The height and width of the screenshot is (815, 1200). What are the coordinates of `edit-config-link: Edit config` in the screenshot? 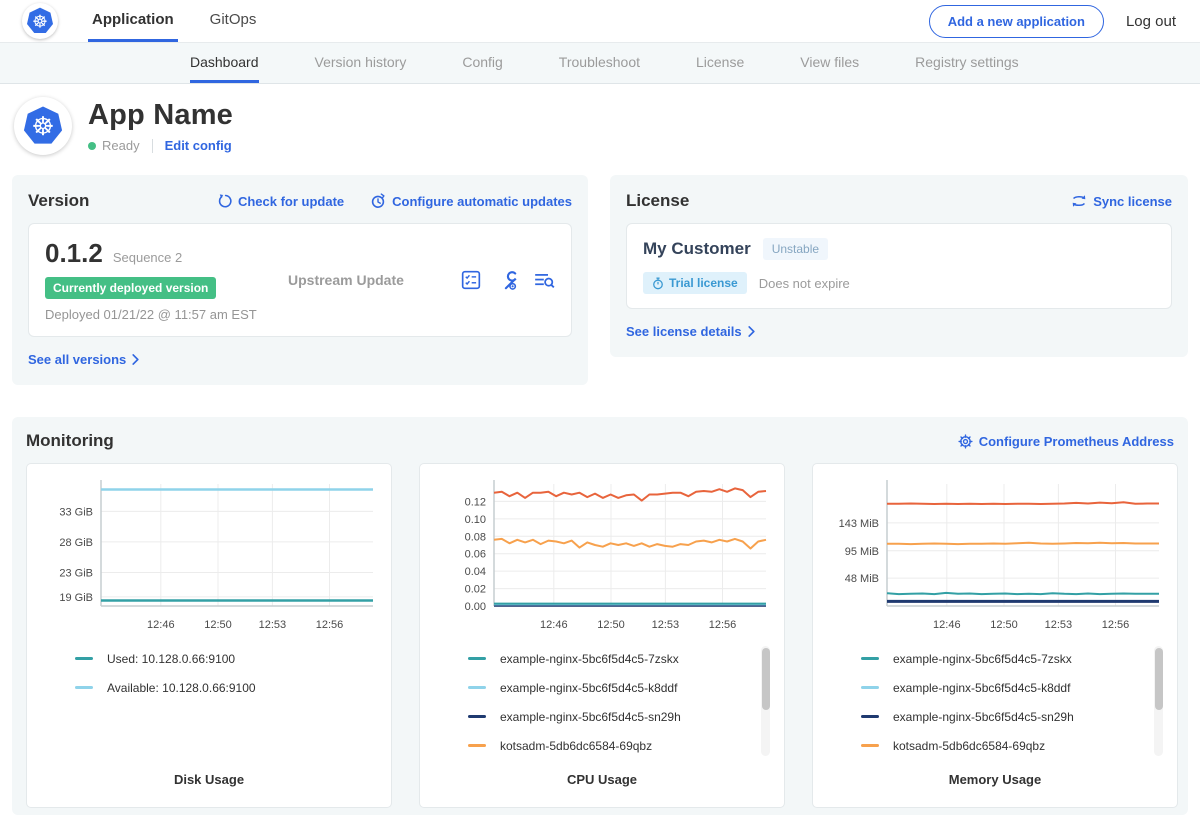 It's located at (198, 145).